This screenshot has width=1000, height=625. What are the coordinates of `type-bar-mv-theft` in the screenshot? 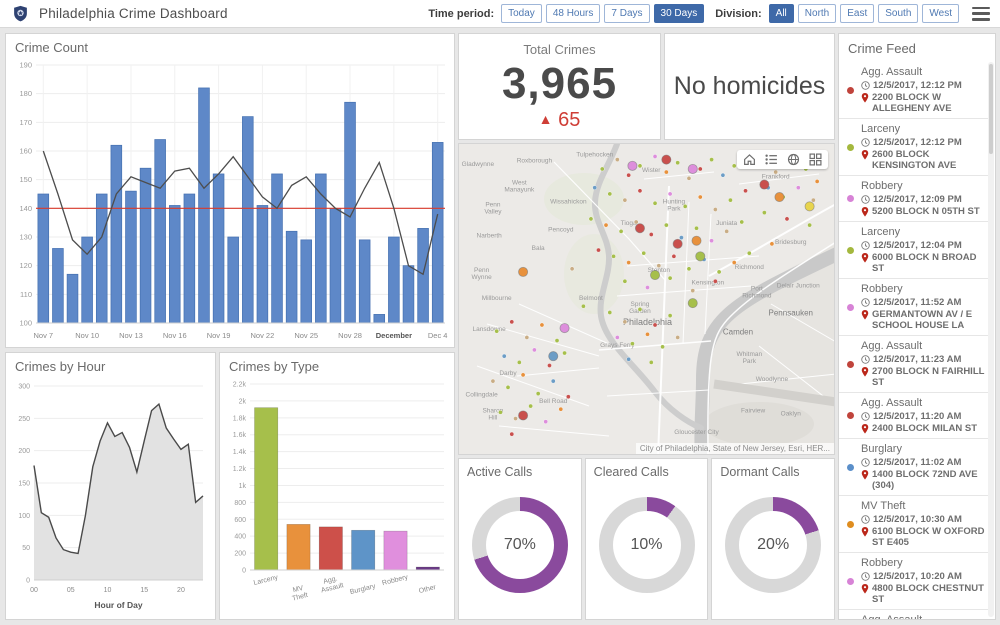 It's located at (298, 547).